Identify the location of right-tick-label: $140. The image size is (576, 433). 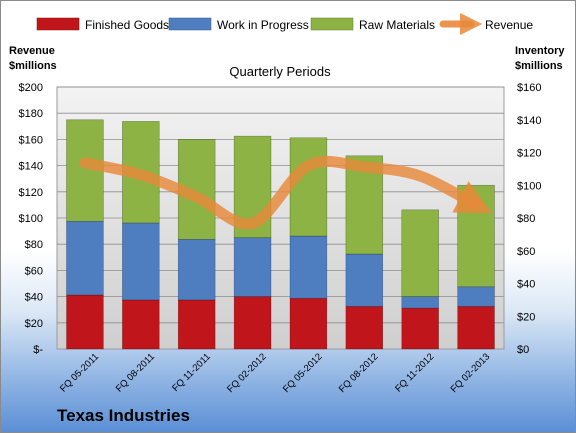
(529, 121).